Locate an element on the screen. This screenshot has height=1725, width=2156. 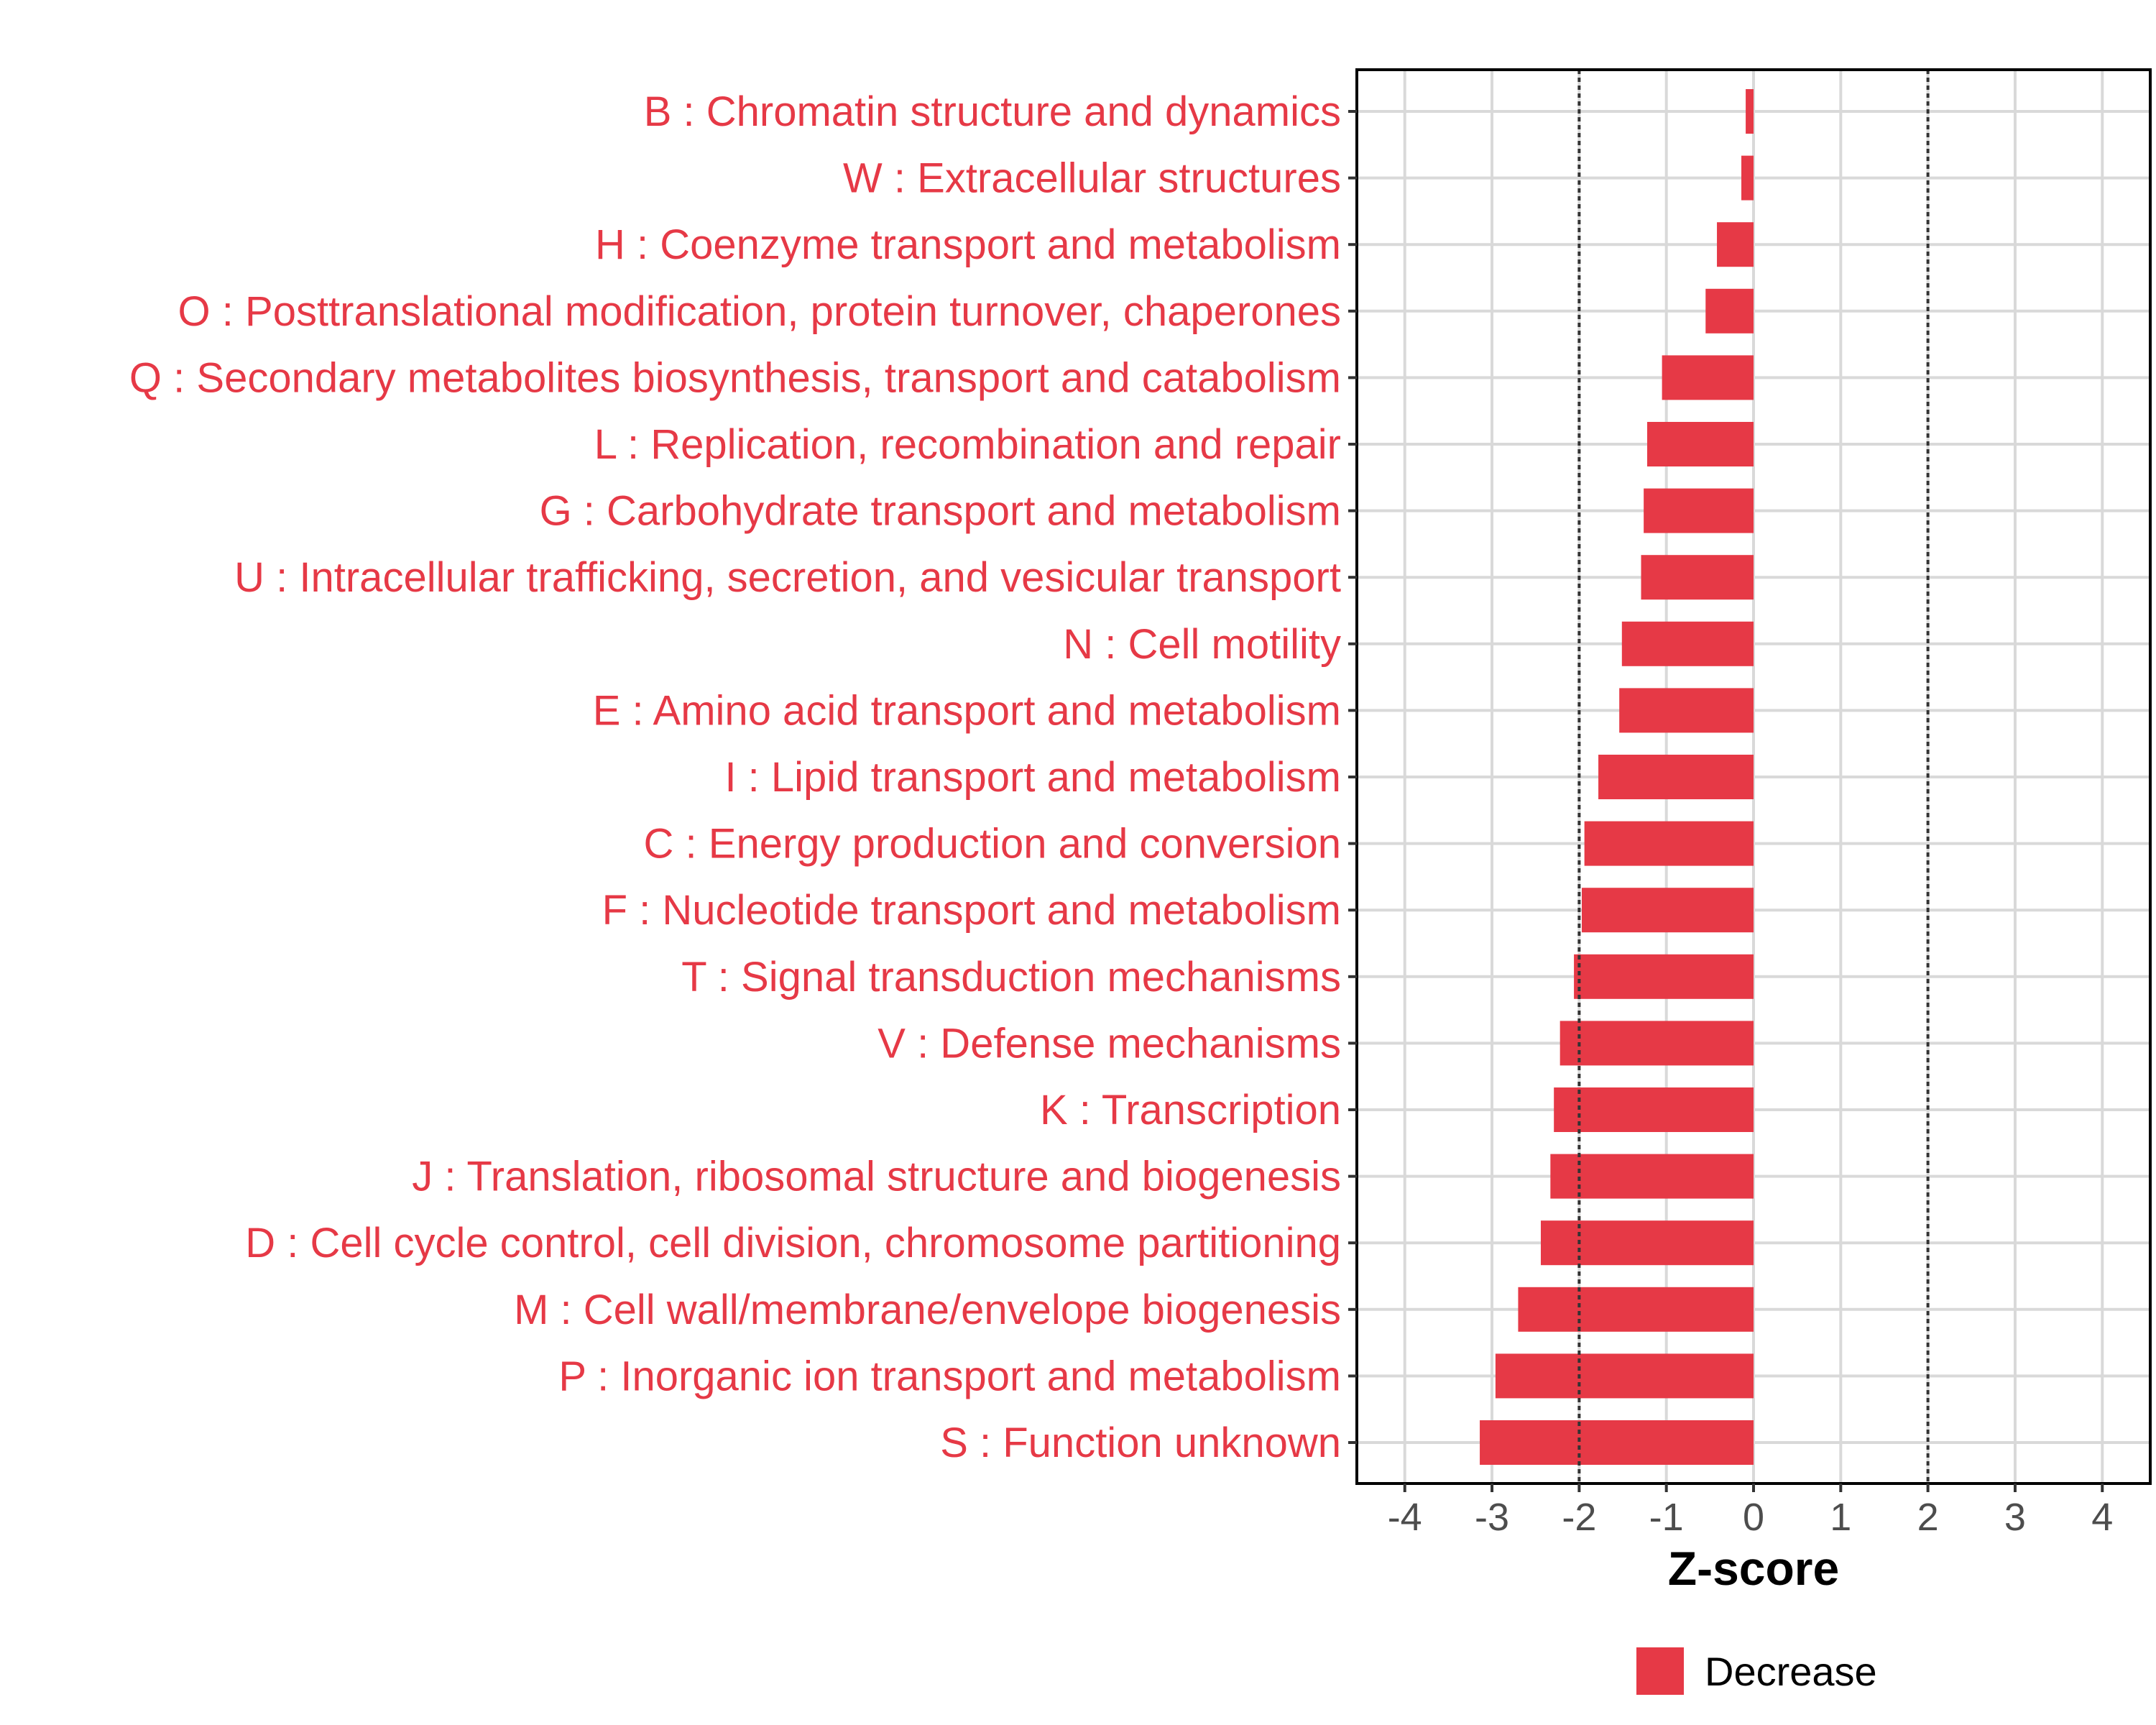
y-axis-ticks is located at coordinates (1352, 777).